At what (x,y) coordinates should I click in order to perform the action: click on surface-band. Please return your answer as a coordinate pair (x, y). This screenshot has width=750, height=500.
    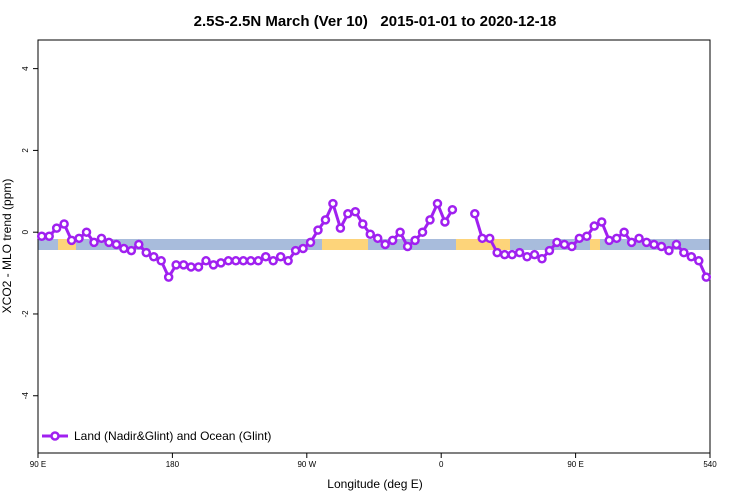
    Looking at the image, I should click on (374, 244).